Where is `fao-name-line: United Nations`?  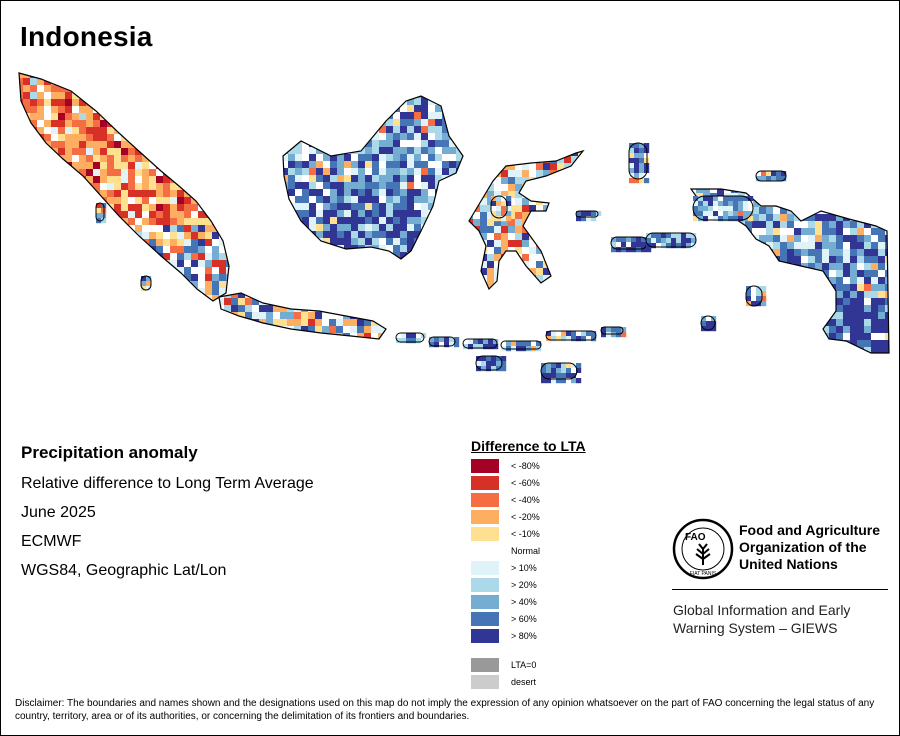
fao-name-line: United Nations is located at coordinates (788, 564).